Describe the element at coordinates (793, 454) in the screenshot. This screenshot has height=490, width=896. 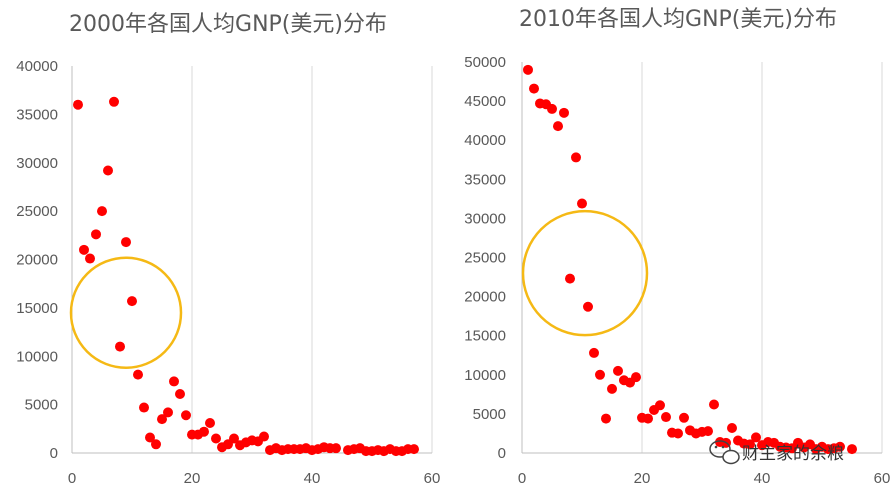
I see `watermark-text: 财主家的余粮` at that location.